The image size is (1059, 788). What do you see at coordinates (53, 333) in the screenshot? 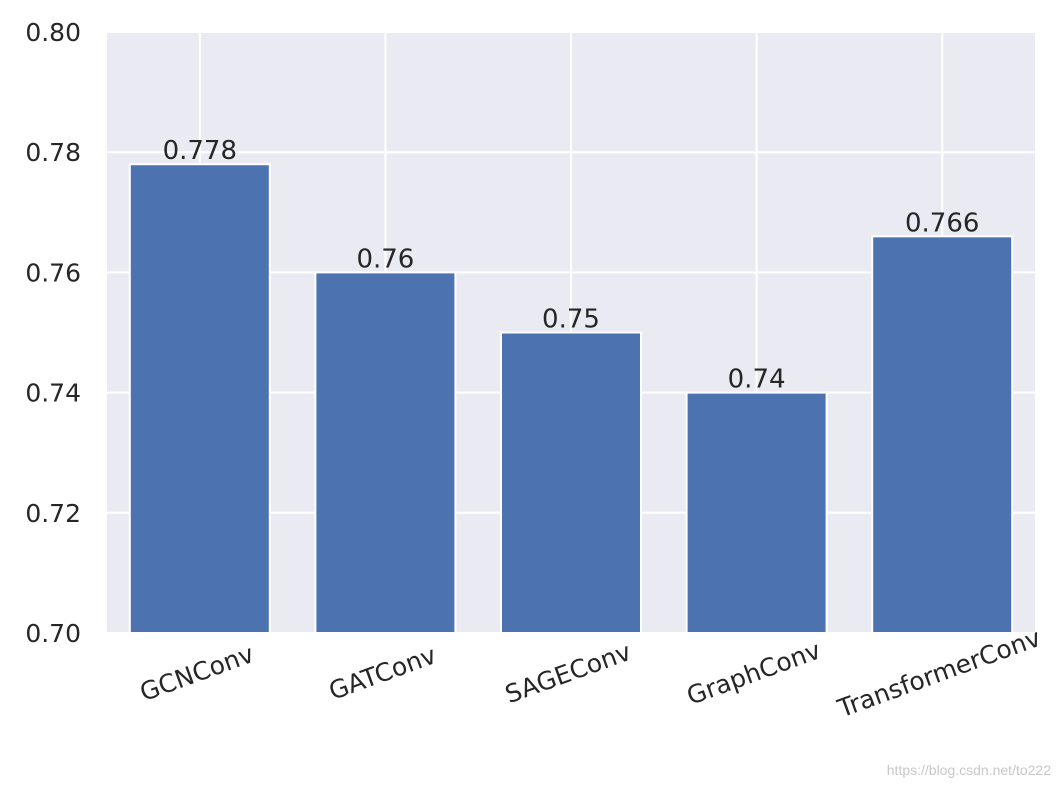
I see `y-axis-ticks: 0.70 0.72 0.74 0.76 0.78 0.80` at bounding box center [53, 333].